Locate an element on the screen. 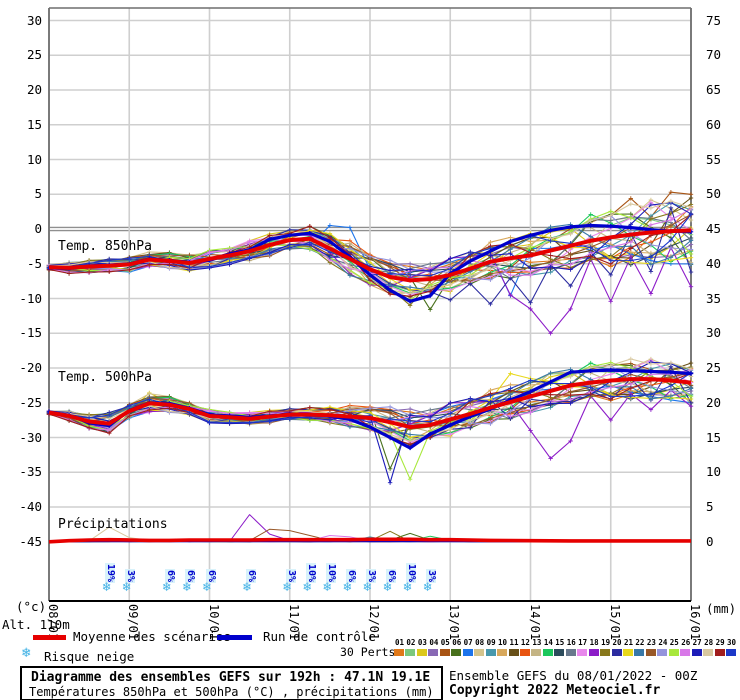 The image size is (740, 700). right-axis-tick: 60 is located at coordinates (714, 124).